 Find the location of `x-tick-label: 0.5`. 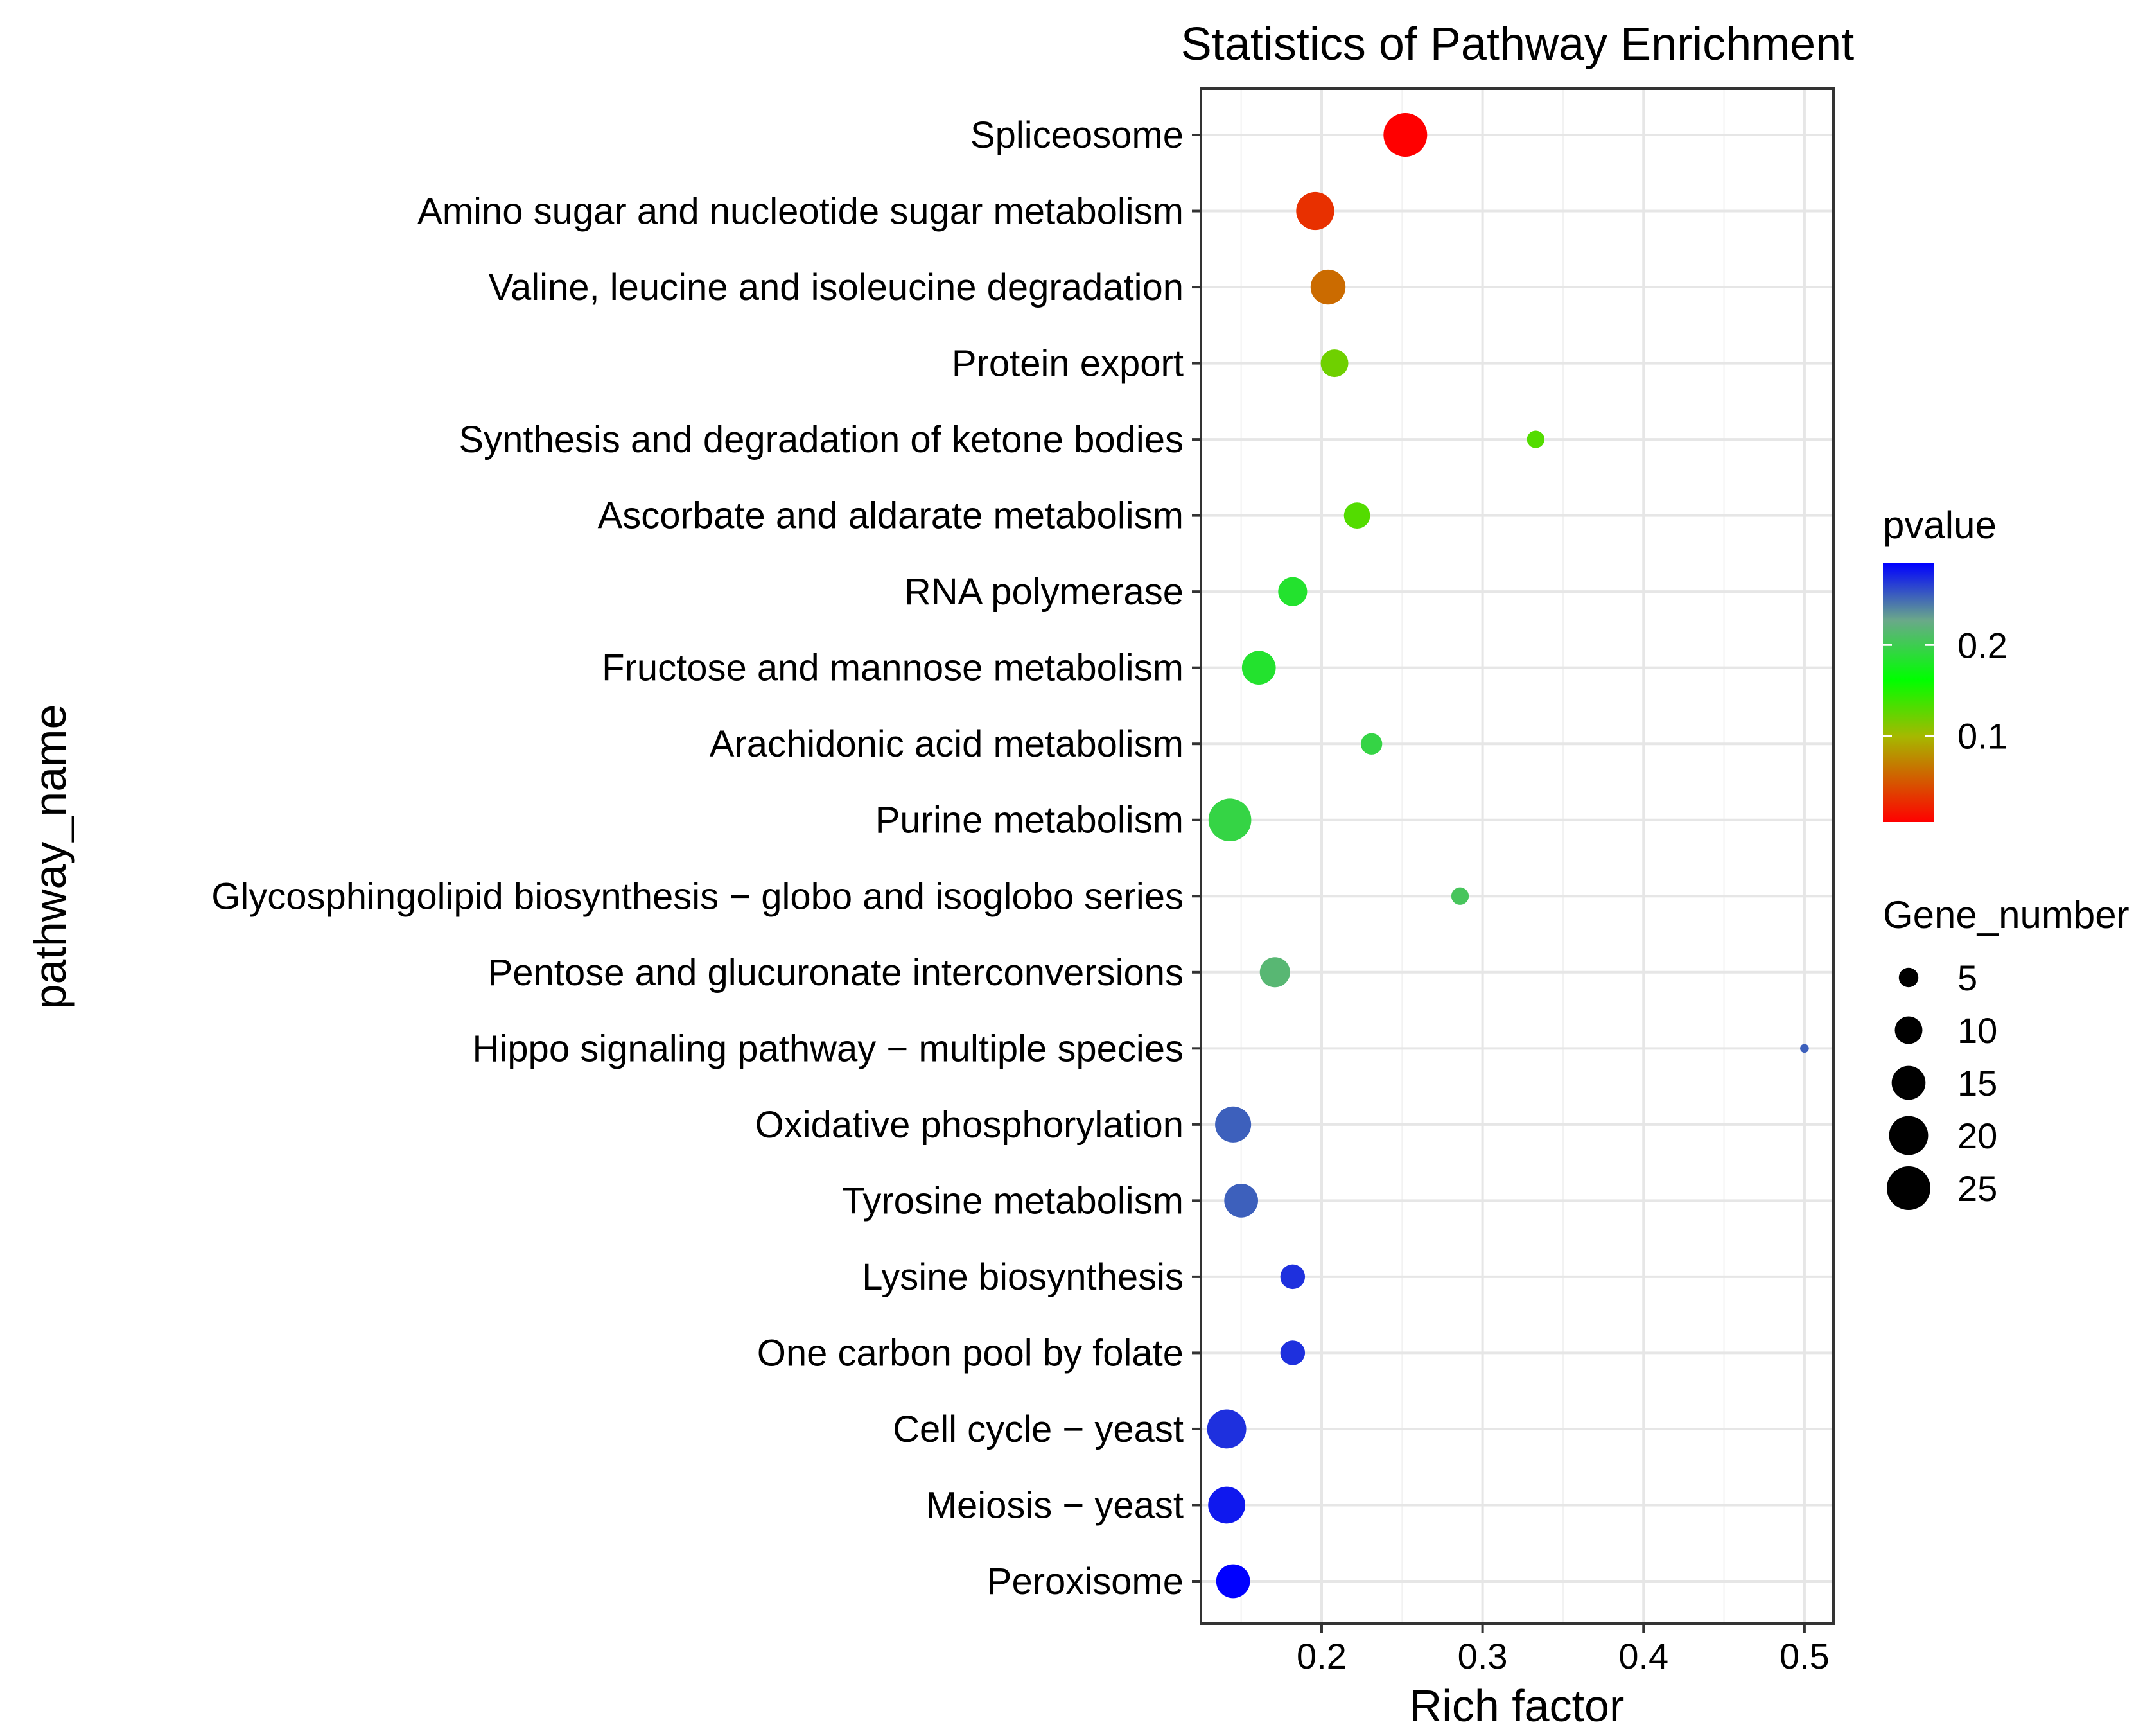

x-tick-label: 0.5 is located at coordinates (1805, 1656).